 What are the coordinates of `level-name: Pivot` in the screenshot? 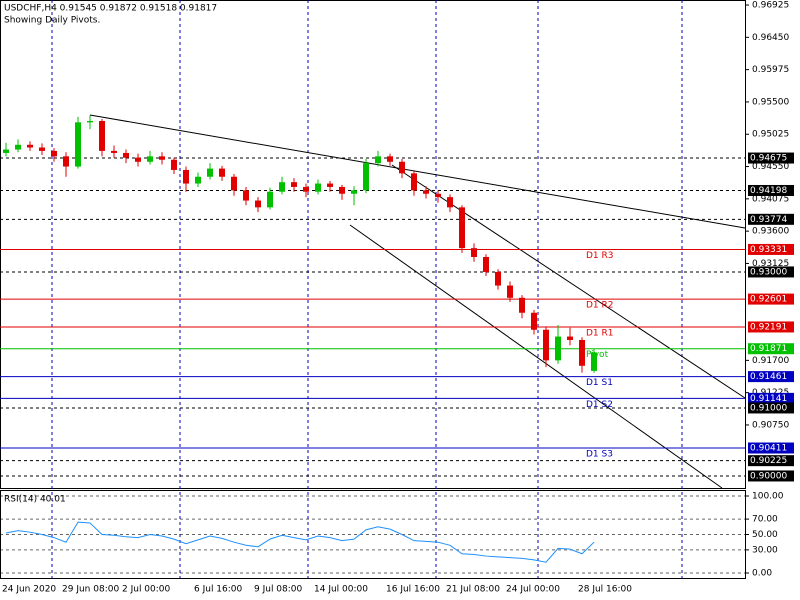 It's located at (597, 355).